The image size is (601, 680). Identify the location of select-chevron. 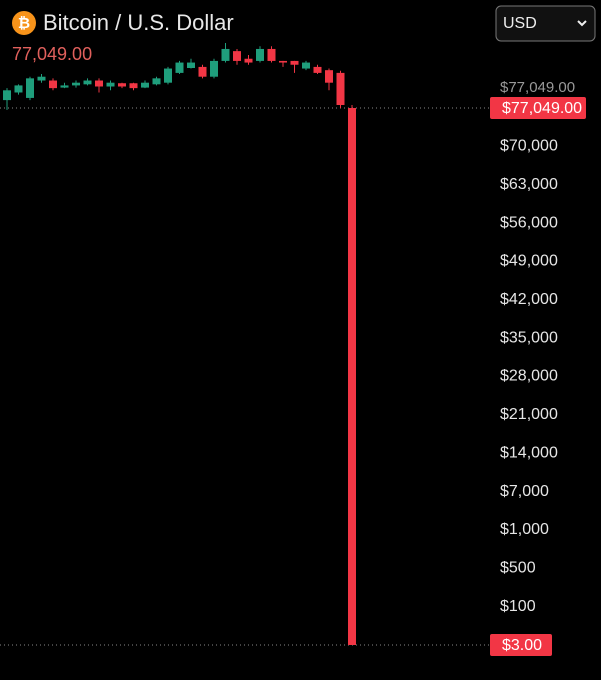
(582, 23).